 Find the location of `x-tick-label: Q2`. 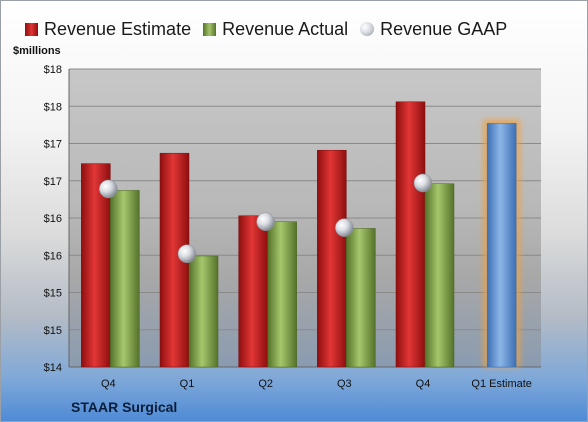

x-tick-label: Q2 is located at coordinates (265, 384).